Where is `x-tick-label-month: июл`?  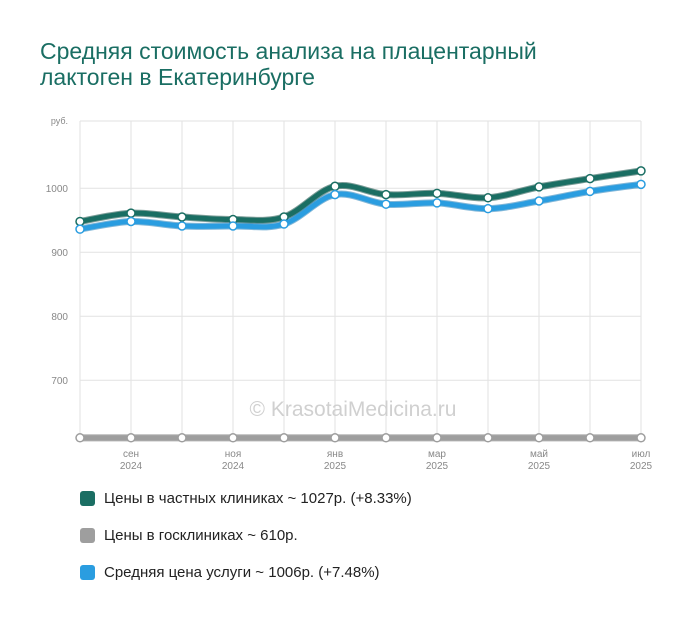
x-tick-label-month: июл is located at coordinates (641, 454).